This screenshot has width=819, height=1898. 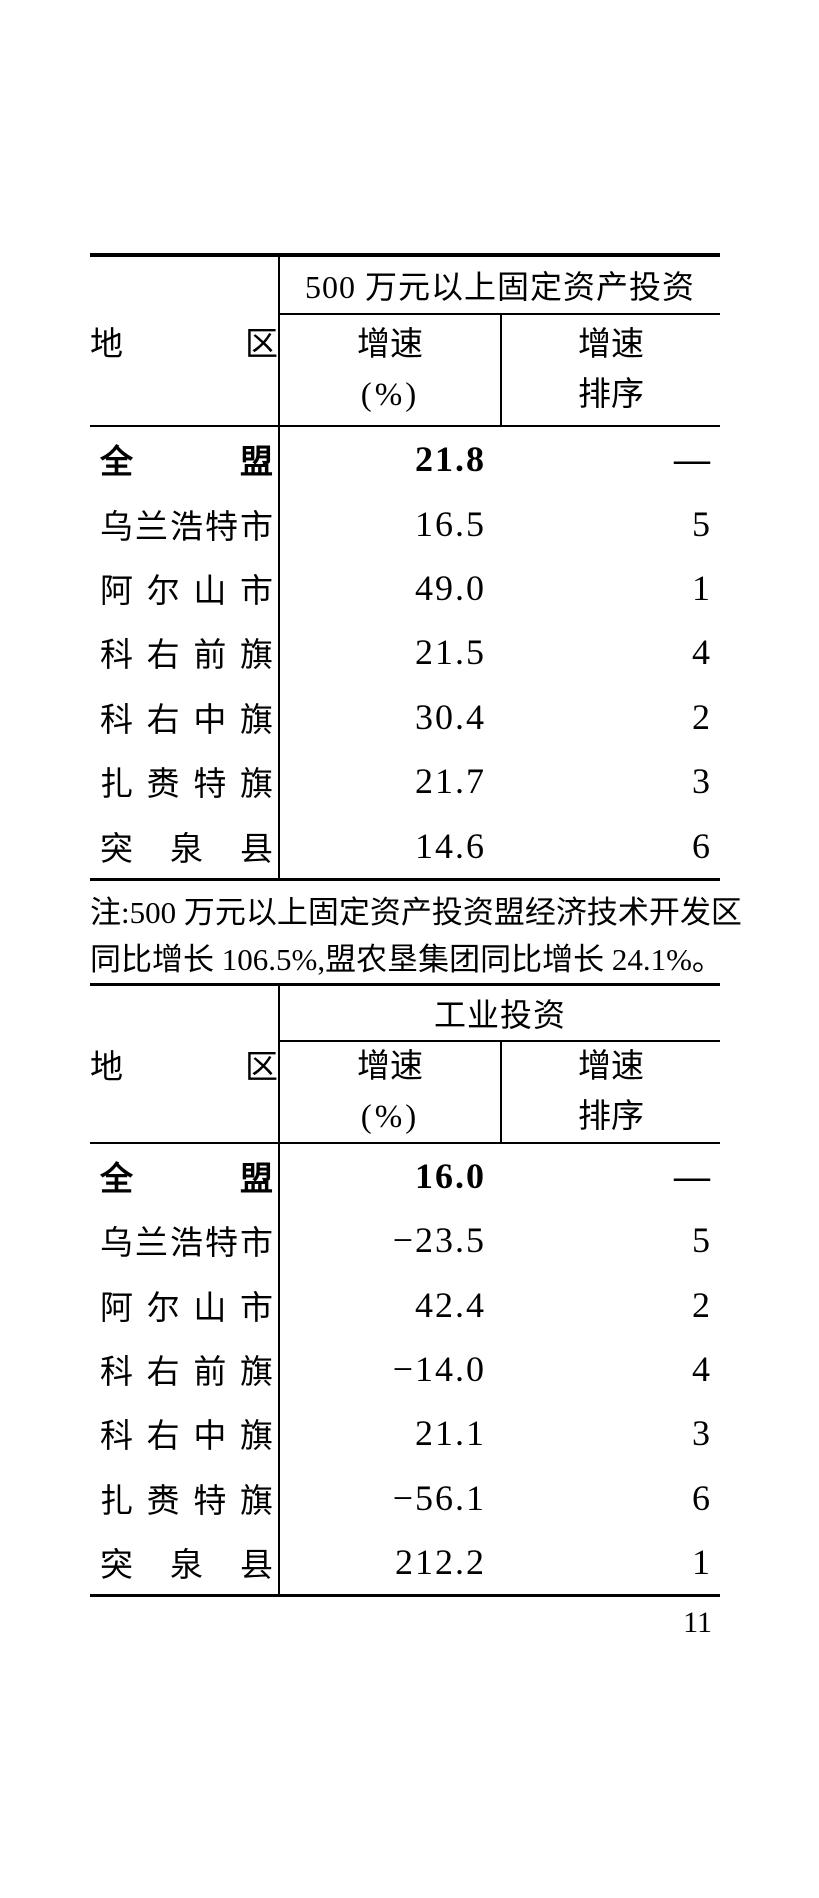 I want to click on growth-value: −23.5, so click(x=439, y=1240).